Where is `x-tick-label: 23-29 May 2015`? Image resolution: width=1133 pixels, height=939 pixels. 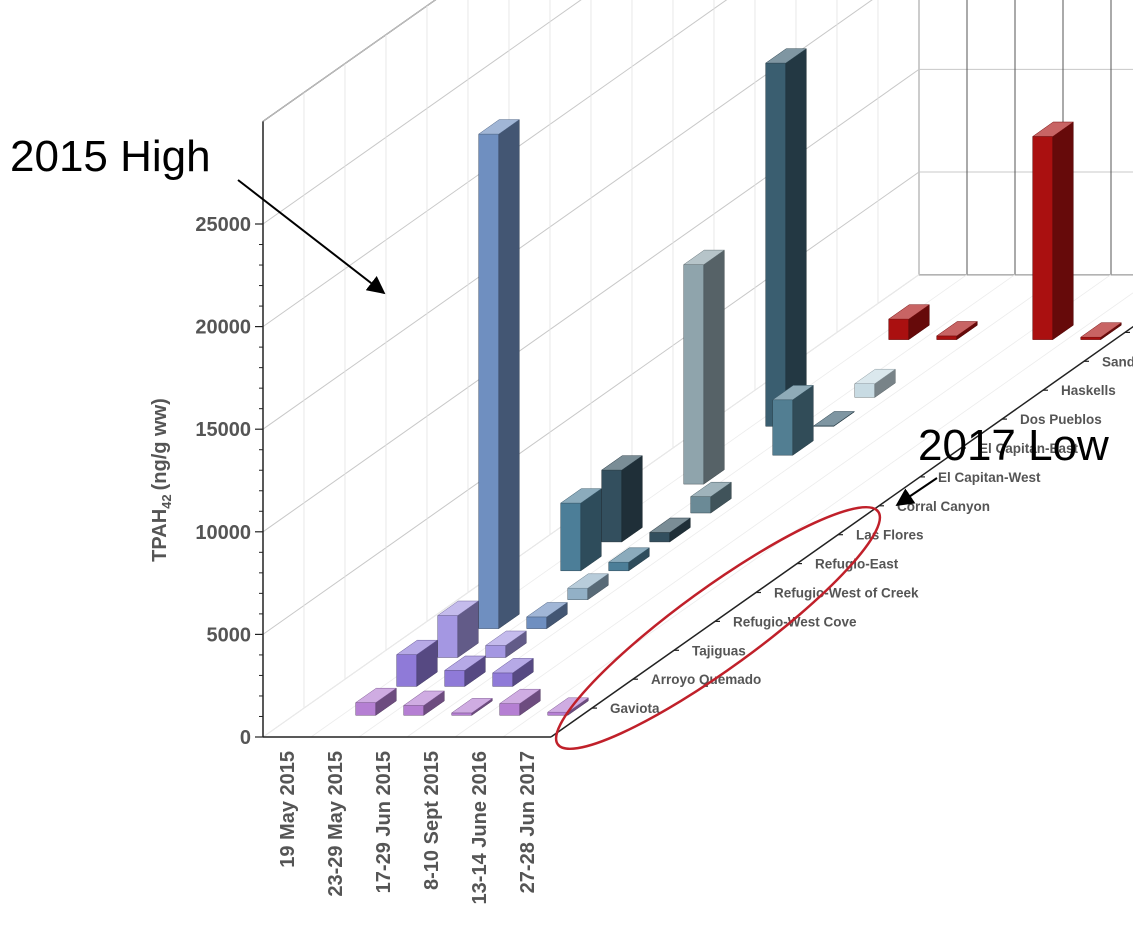
x-tick-label: 23-29 May 2015 is located at coordinates (336, 824).